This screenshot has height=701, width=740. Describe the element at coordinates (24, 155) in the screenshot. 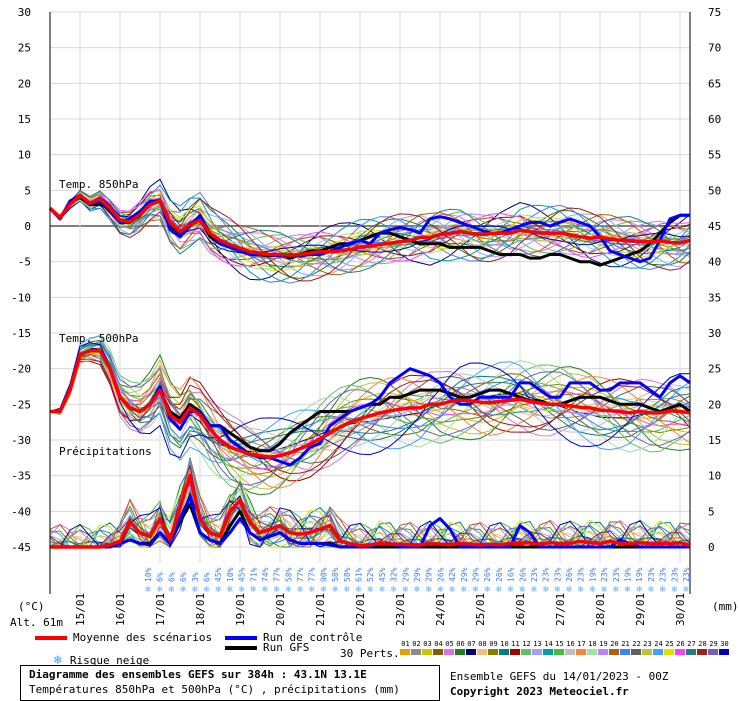

I see `left-tick-label: 10` at that location.